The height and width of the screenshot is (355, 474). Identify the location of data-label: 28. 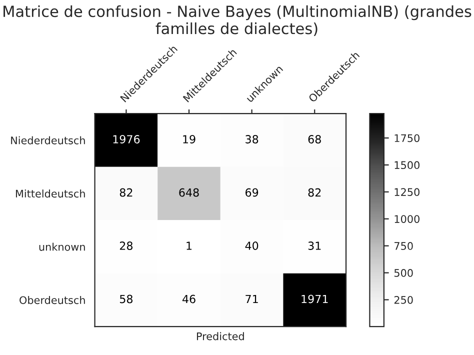
(126, 246).